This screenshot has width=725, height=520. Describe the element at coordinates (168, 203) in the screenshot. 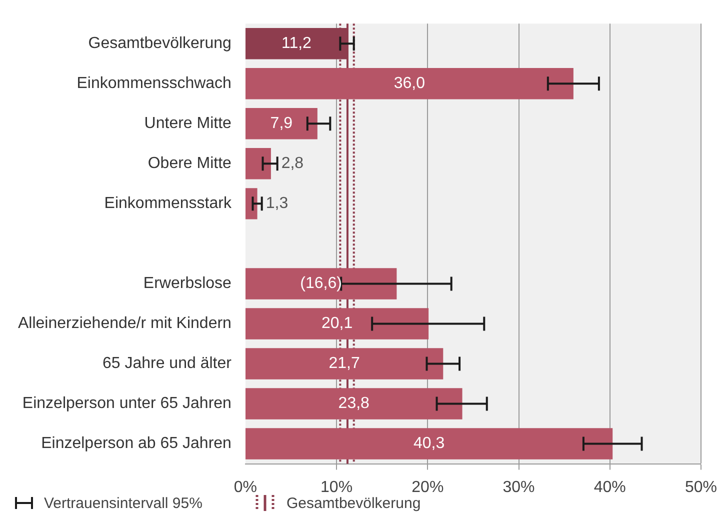

I see `y-tick-label: Einkommensstark` at that location.